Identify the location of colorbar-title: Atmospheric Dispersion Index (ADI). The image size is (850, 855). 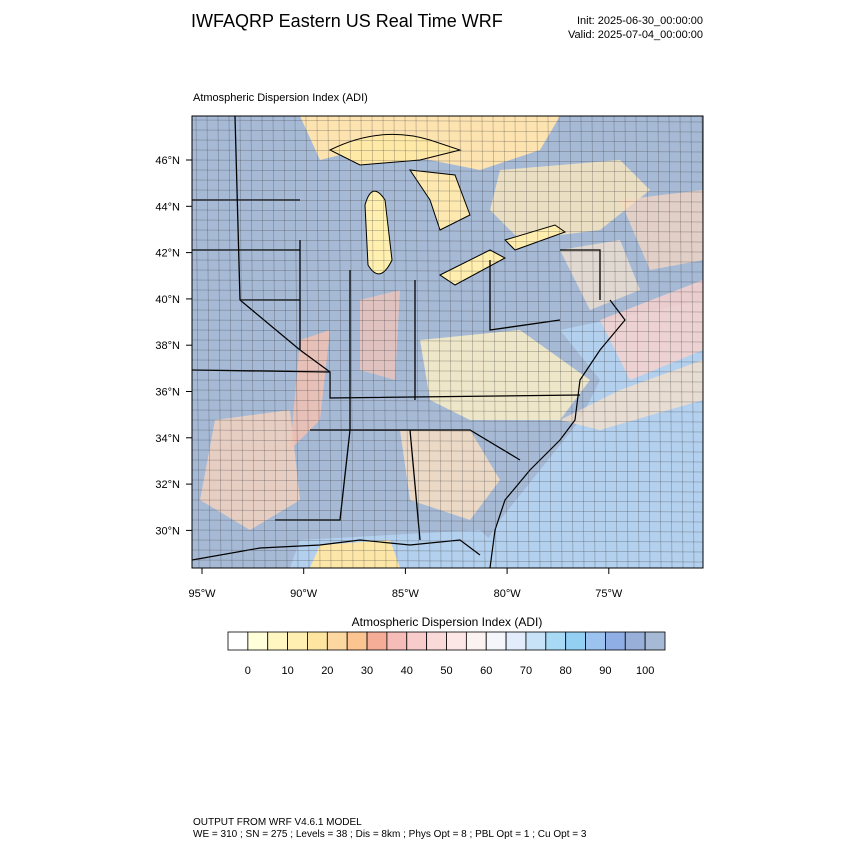
(447, 622).